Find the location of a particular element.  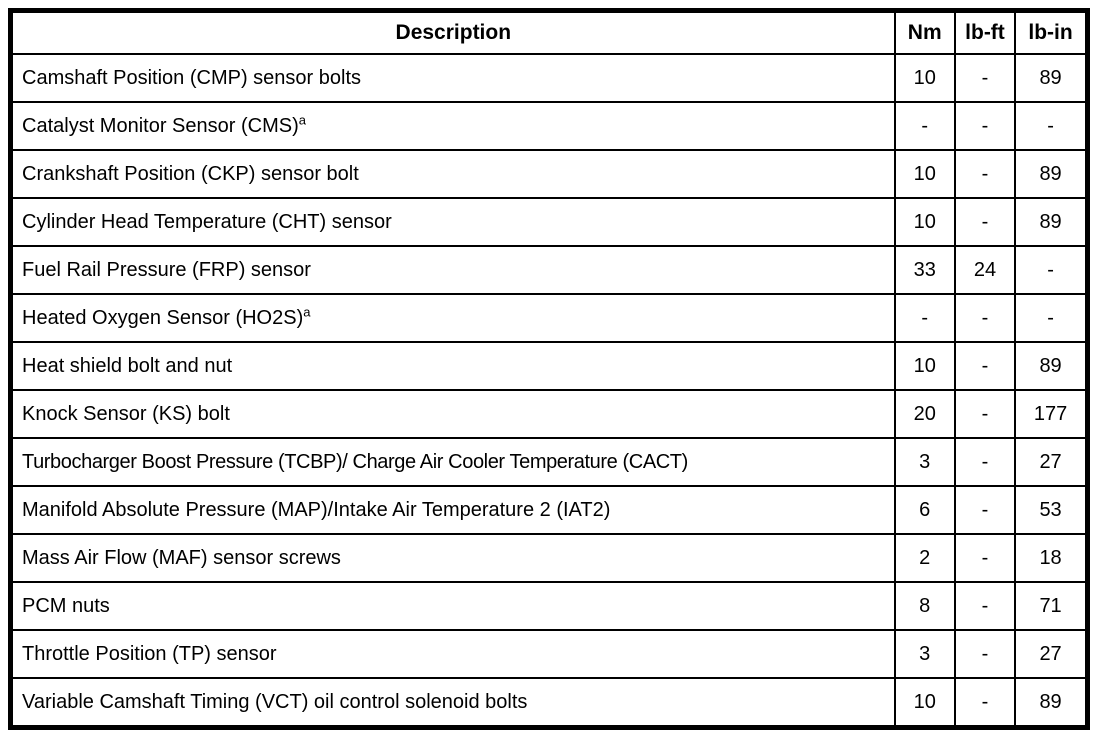

description-text: Heated Oxygen Sensor (HO2S) is located at coordinates (163, 317).